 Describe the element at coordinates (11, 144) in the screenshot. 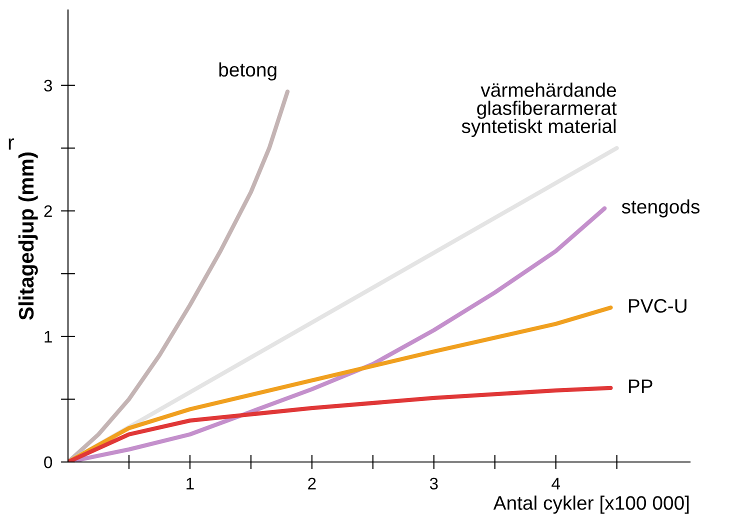

I see `text: r` at that location.